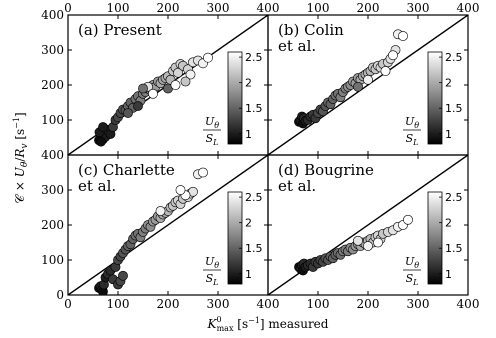 The width and height of the screenshot is (496, 338). Describe the element at coordinates (448, 134) in the screenshot. I see `panel-b-colorbar-tick-label: 1` at that location.